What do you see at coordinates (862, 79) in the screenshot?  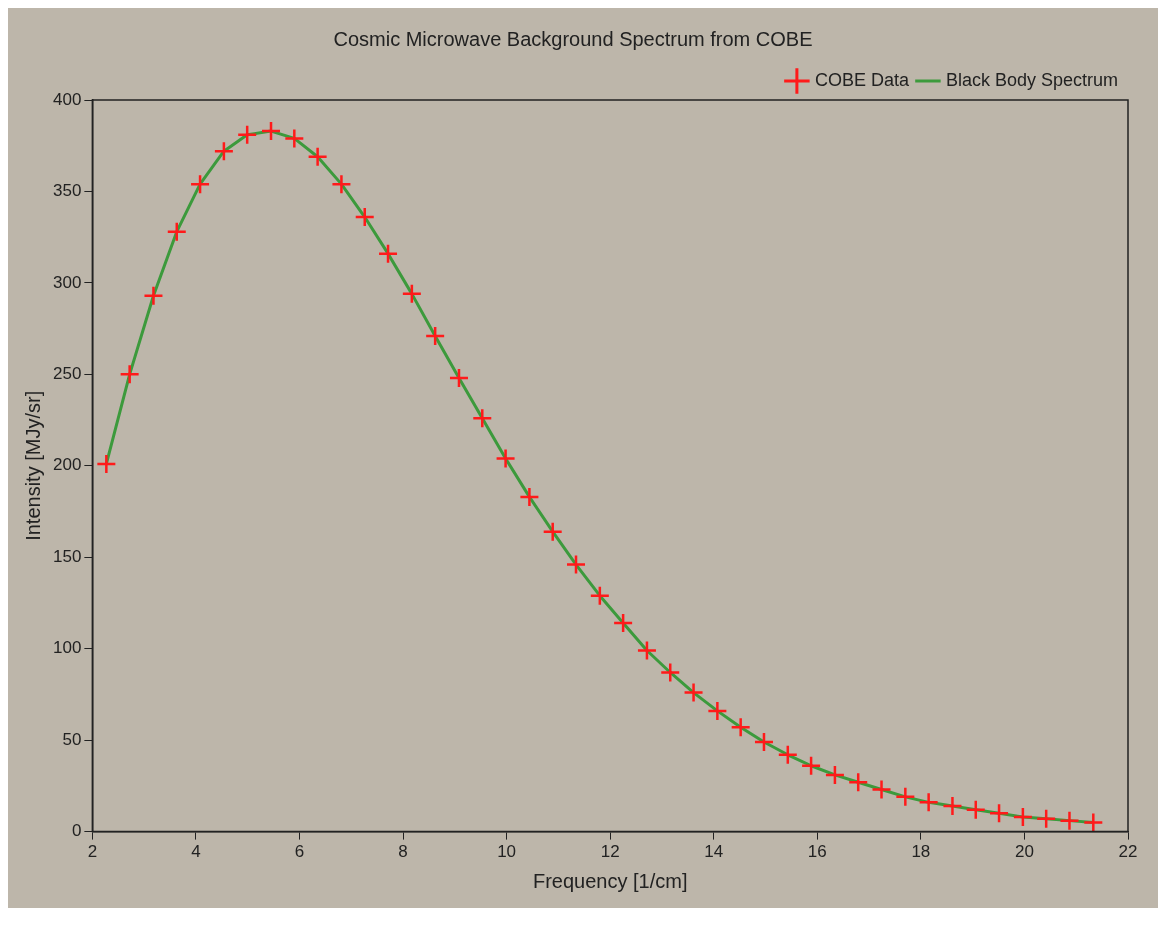 I see `legend-label: COBE Data` at bounding box center [862, 79].